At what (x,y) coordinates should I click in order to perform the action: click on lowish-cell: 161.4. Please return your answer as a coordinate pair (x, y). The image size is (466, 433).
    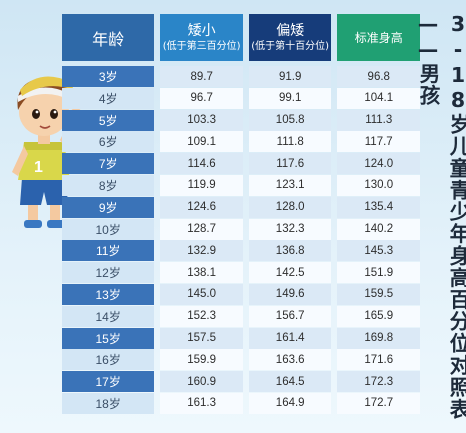
    Looking at the image, I should click on (290, 338).